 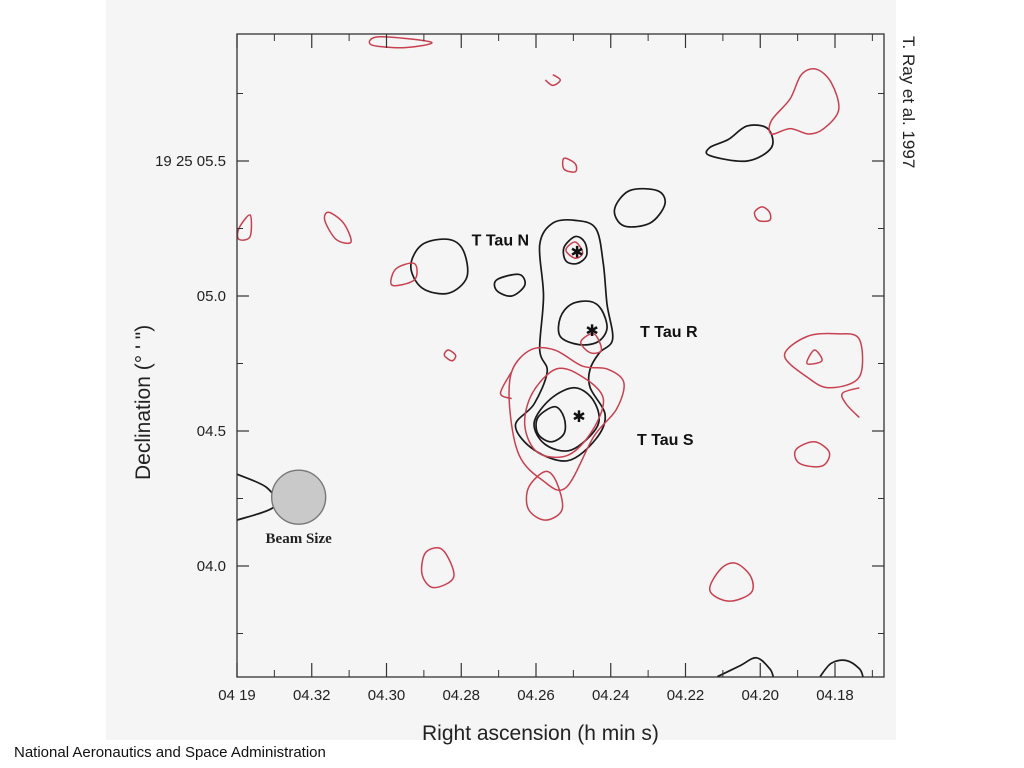 What do you see at coordinates (760, 695) in the screenshot?
I see `x-tick-label: 04.20` at bounding box center [760, 695].